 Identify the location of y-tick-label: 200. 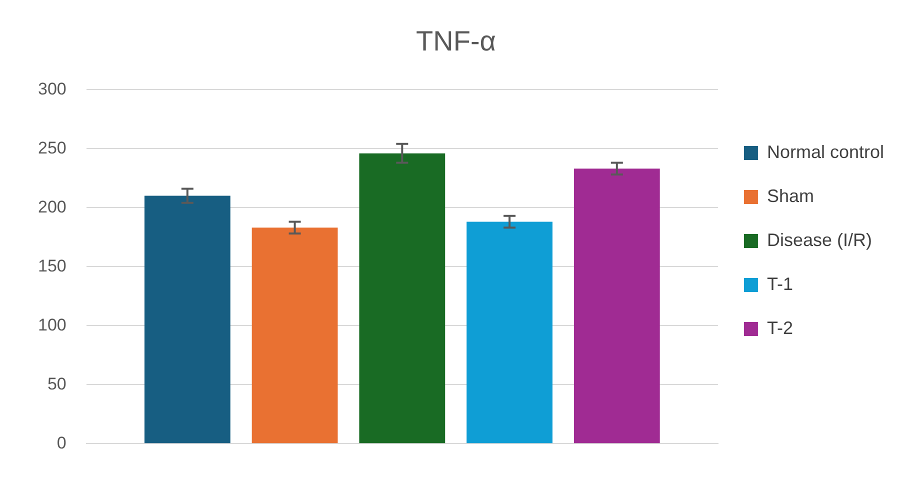
(52, 206).